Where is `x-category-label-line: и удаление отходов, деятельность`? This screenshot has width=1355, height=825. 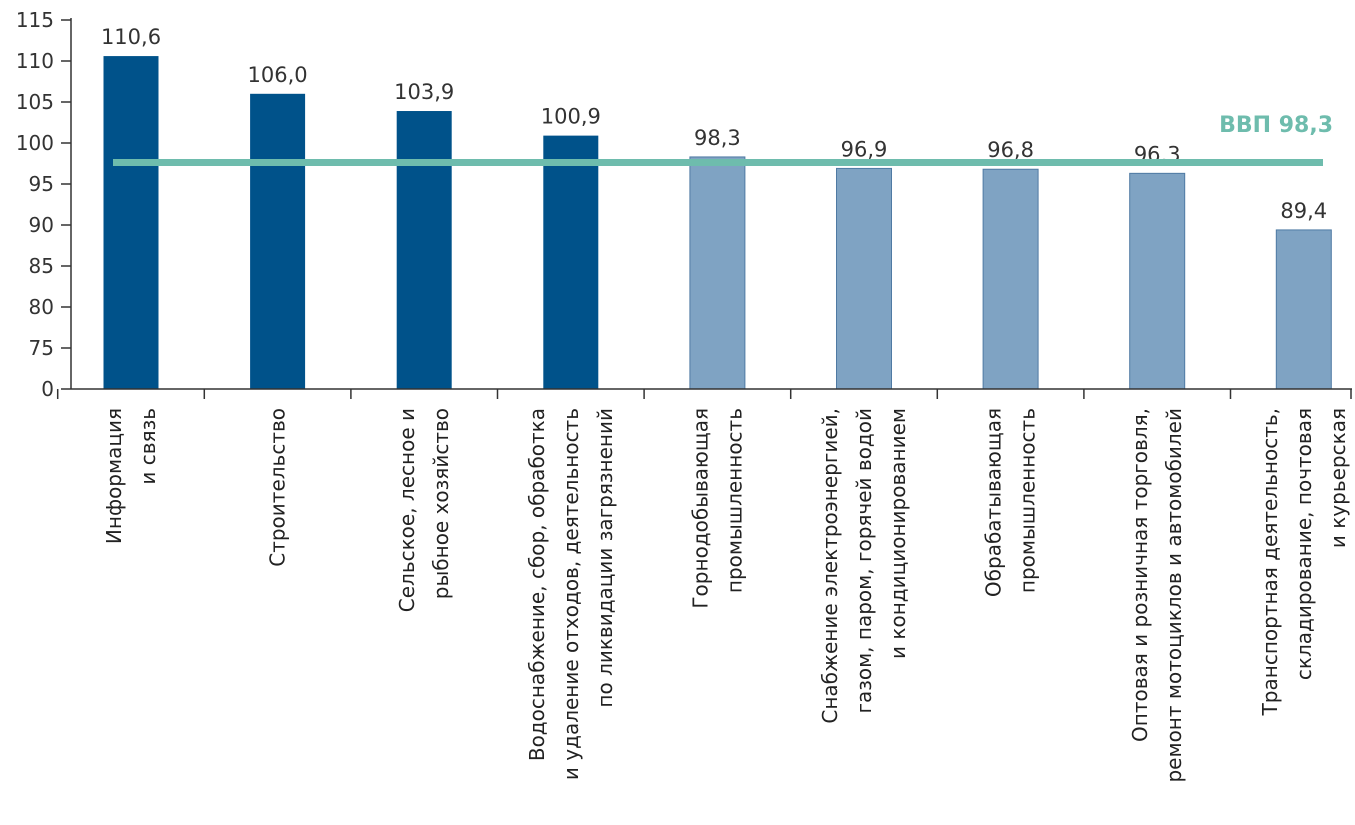
x-category-label-line: и удаление отходов, деятельность is located at coordinates (571, 594).